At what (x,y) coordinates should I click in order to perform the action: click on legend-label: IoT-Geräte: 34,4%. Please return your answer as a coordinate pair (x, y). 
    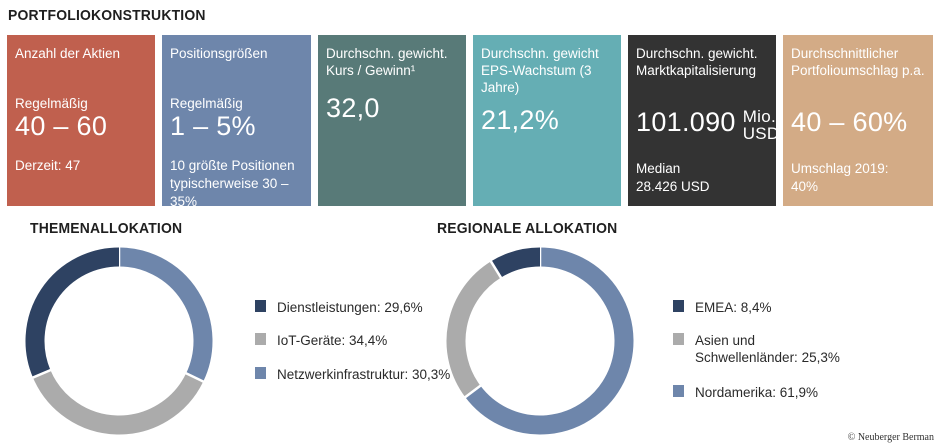
    Looking at the image, I should click on (332, 340).